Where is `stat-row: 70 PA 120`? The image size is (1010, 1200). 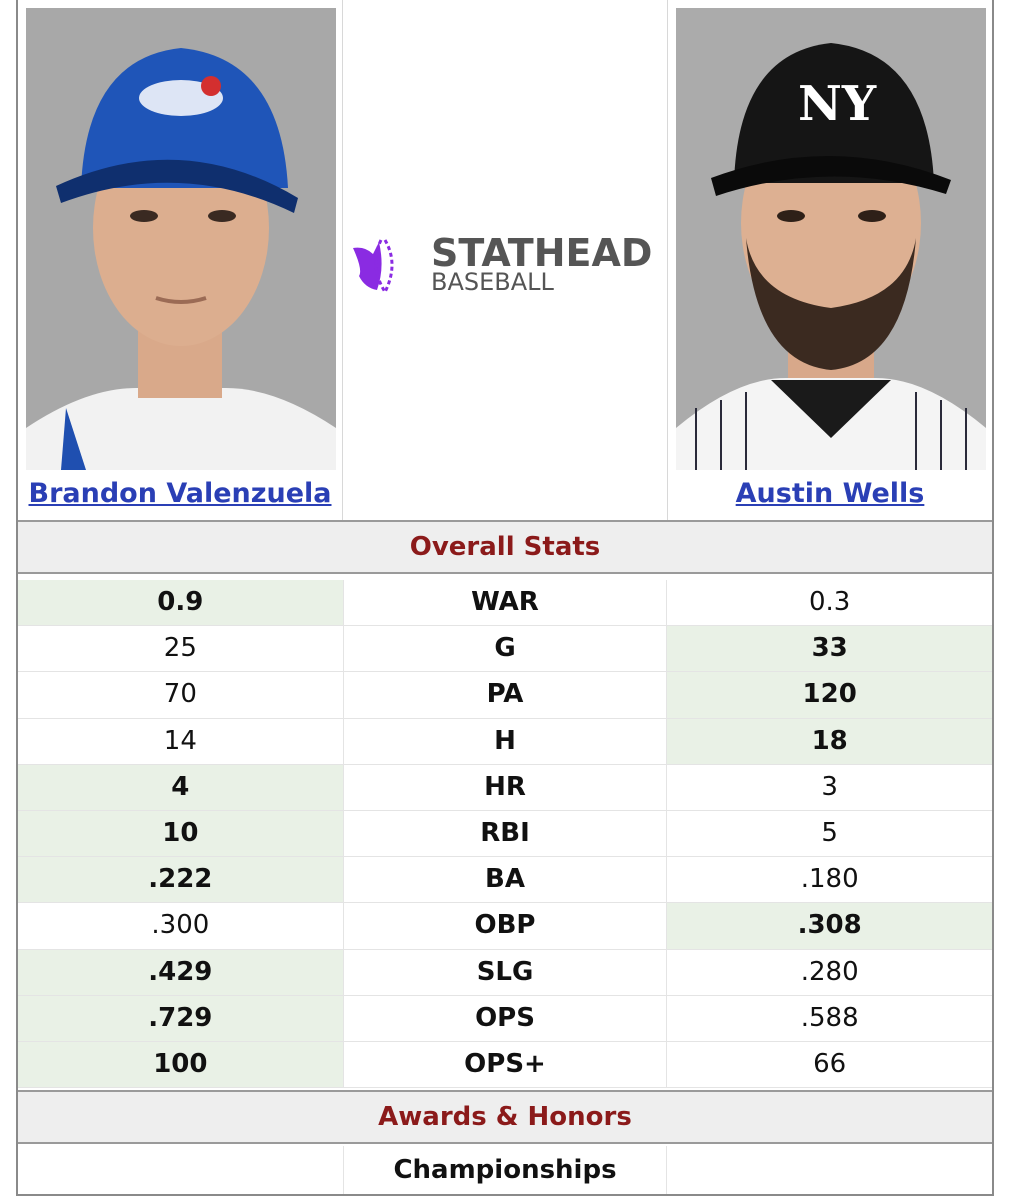 stat-row: 70 PA 120 is located at coordinates (505, 695).